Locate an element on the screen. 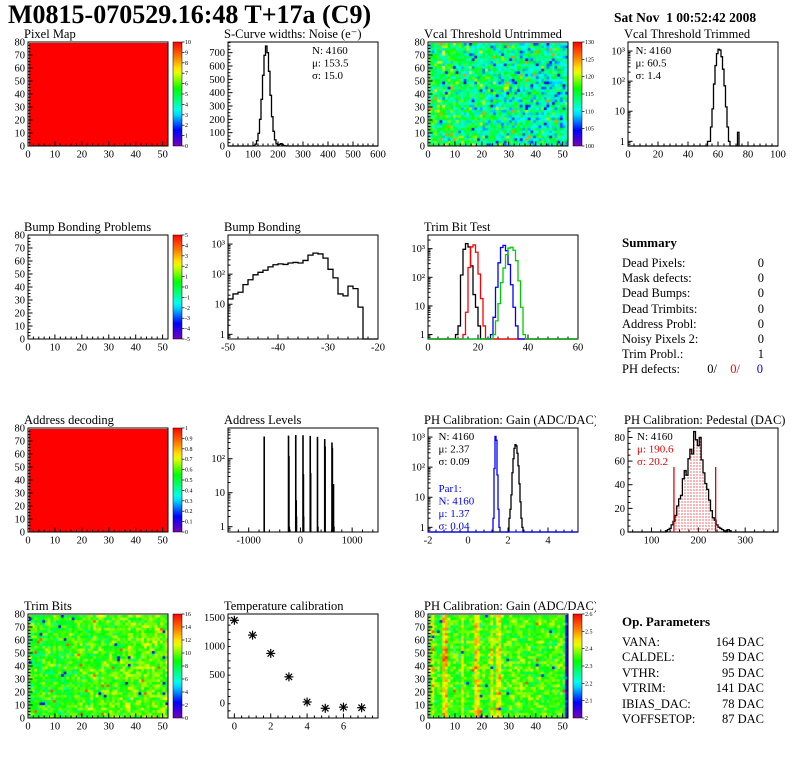 This screenshot has height=772, width=796. chart-title: PH Calibration: Gain (ADC/DAC) is located at coordinates (510, 606).